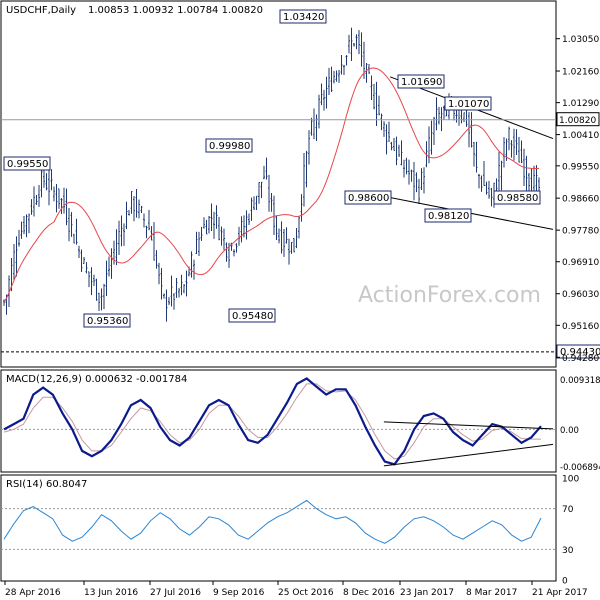  What do you see at coordinates (560, 593) in the screenshot?
I see `x-tick: 21 Apr 2017` at bounding box center [560, 593].